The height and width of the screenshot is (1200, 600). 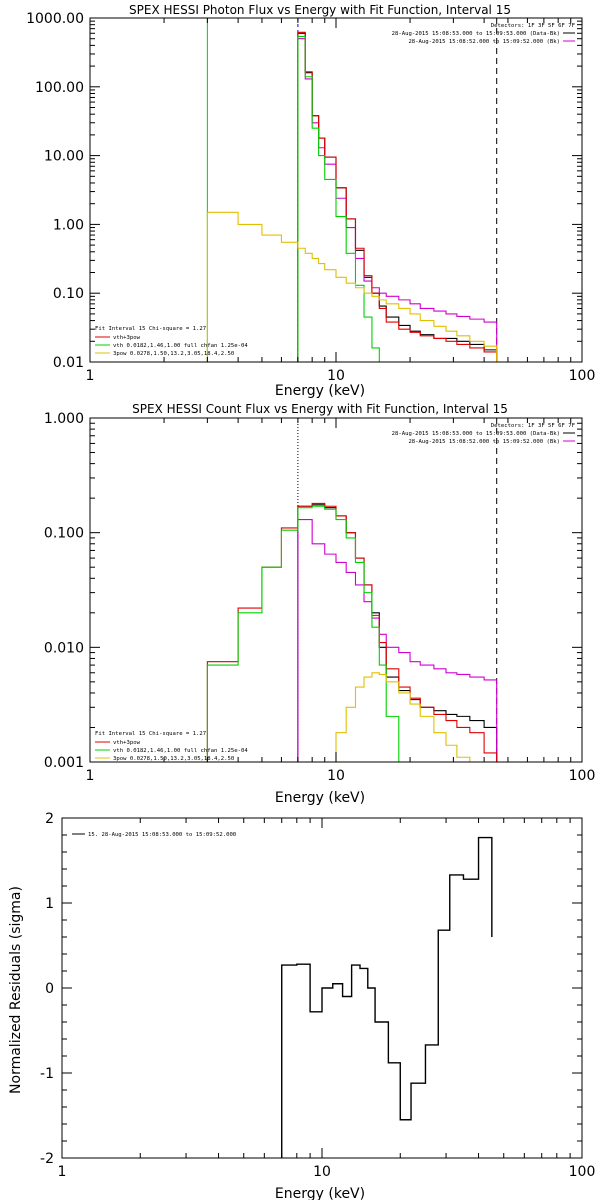 I want to click on y-tick-label: 10.00, so click(x=64, y=157).